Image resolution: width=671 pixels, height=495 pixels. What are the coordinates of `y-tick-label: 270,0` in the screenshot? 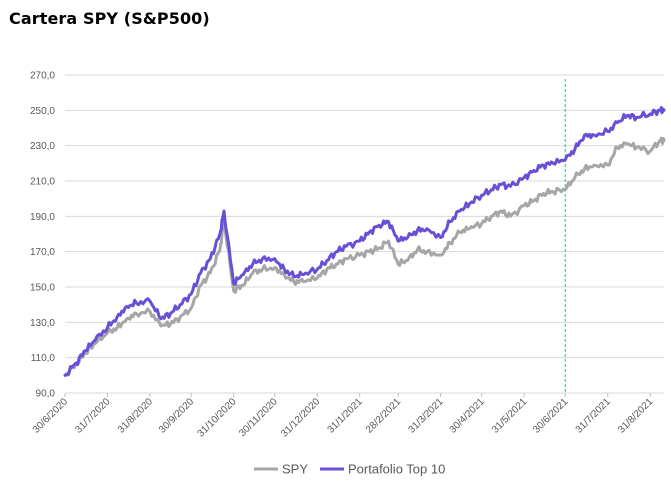 It's located at (42, 76).